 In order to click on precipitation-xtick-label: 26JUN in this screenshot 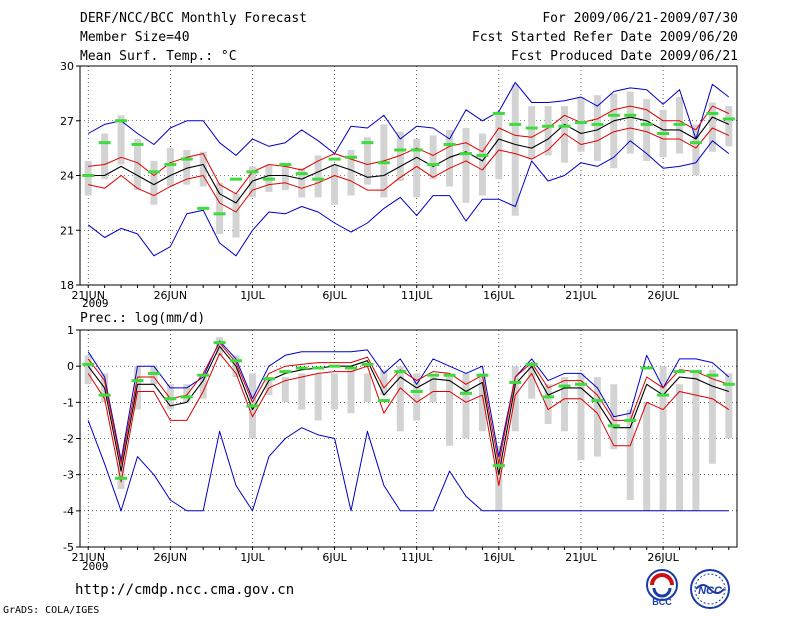, I will do `click(171, 557)`.